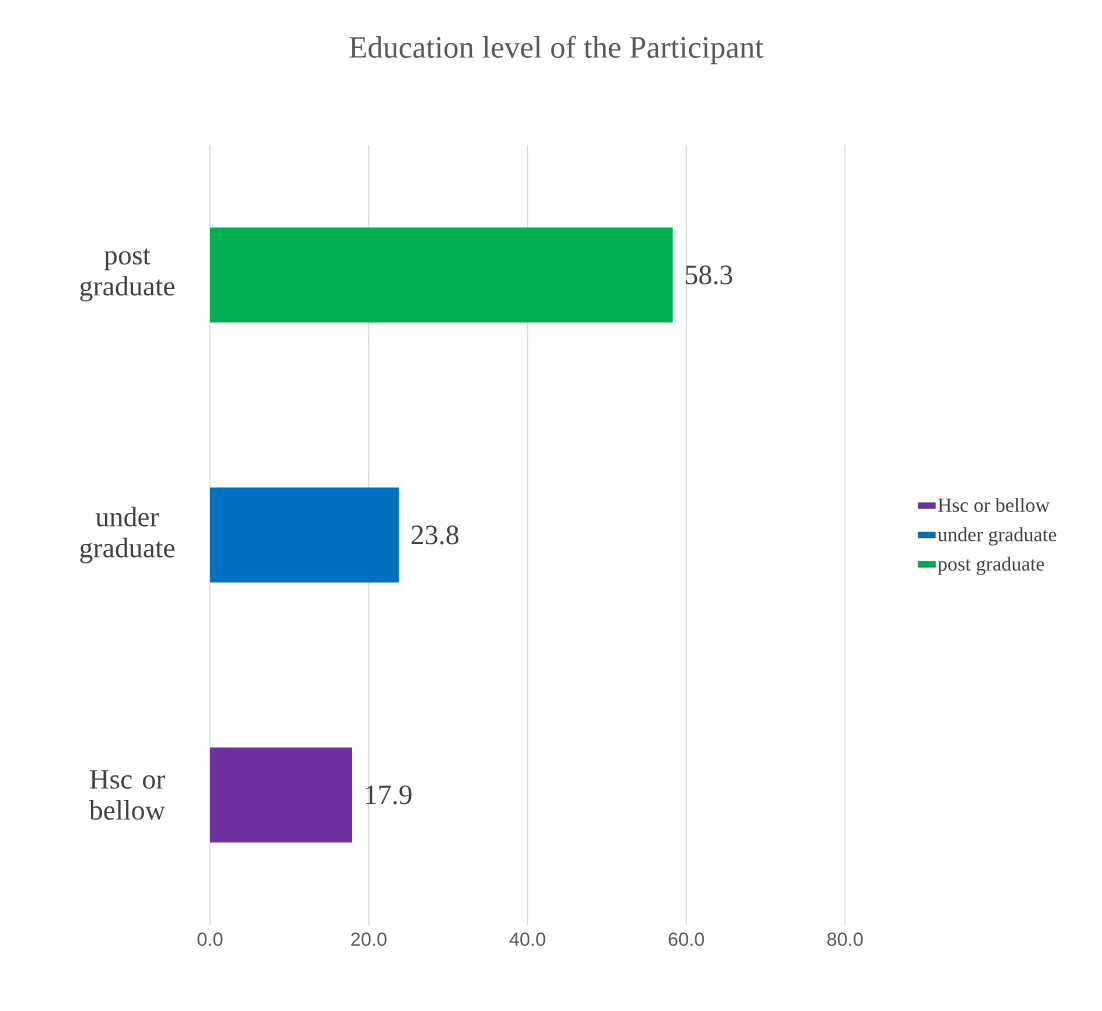 The width and height of the screenshot is (1102, 1011). I want to click on chart-title: Education level of the Participant, so click(556, 50).